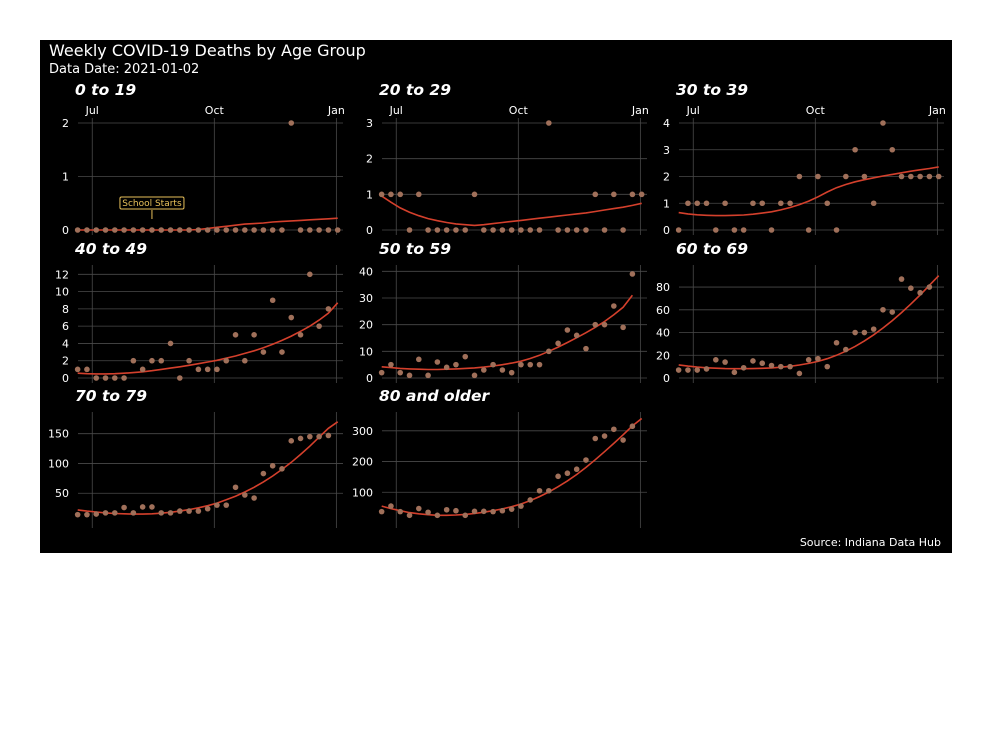 Image resolution: width=992 pixels, height=744 pixels. What do you see at coordinates (666, 123) in the screenshot?
I see `y-tick-label: 4` at bounding box center [666, 123].